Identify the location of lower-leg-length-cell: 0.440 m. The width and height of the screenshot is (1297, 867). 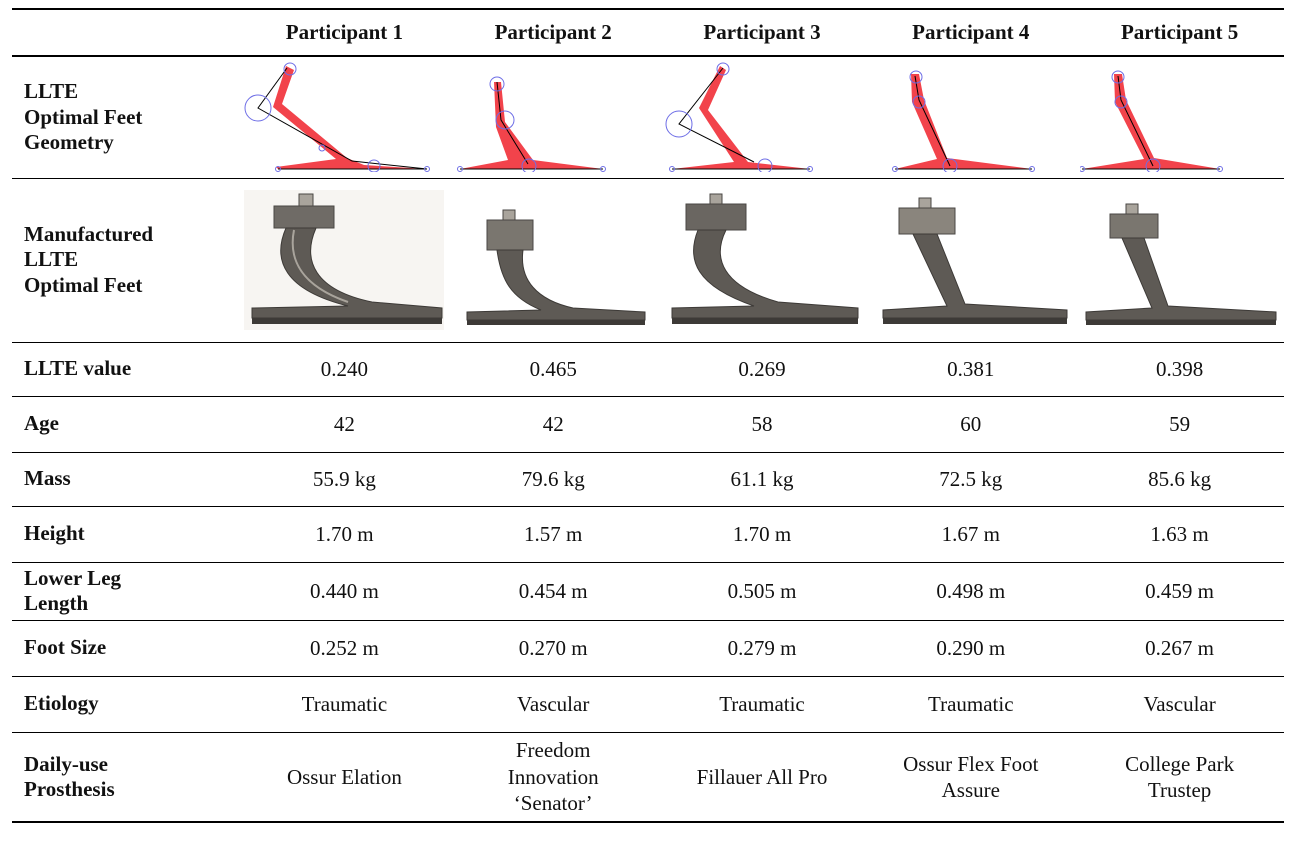
(344, 590).